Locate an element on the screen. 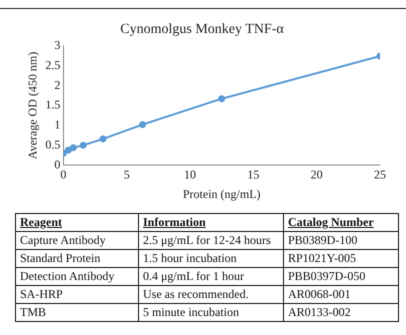 This screenshot has height=335, width=406. text: 1.5 hour incubation is located at coordinates (211, 259).